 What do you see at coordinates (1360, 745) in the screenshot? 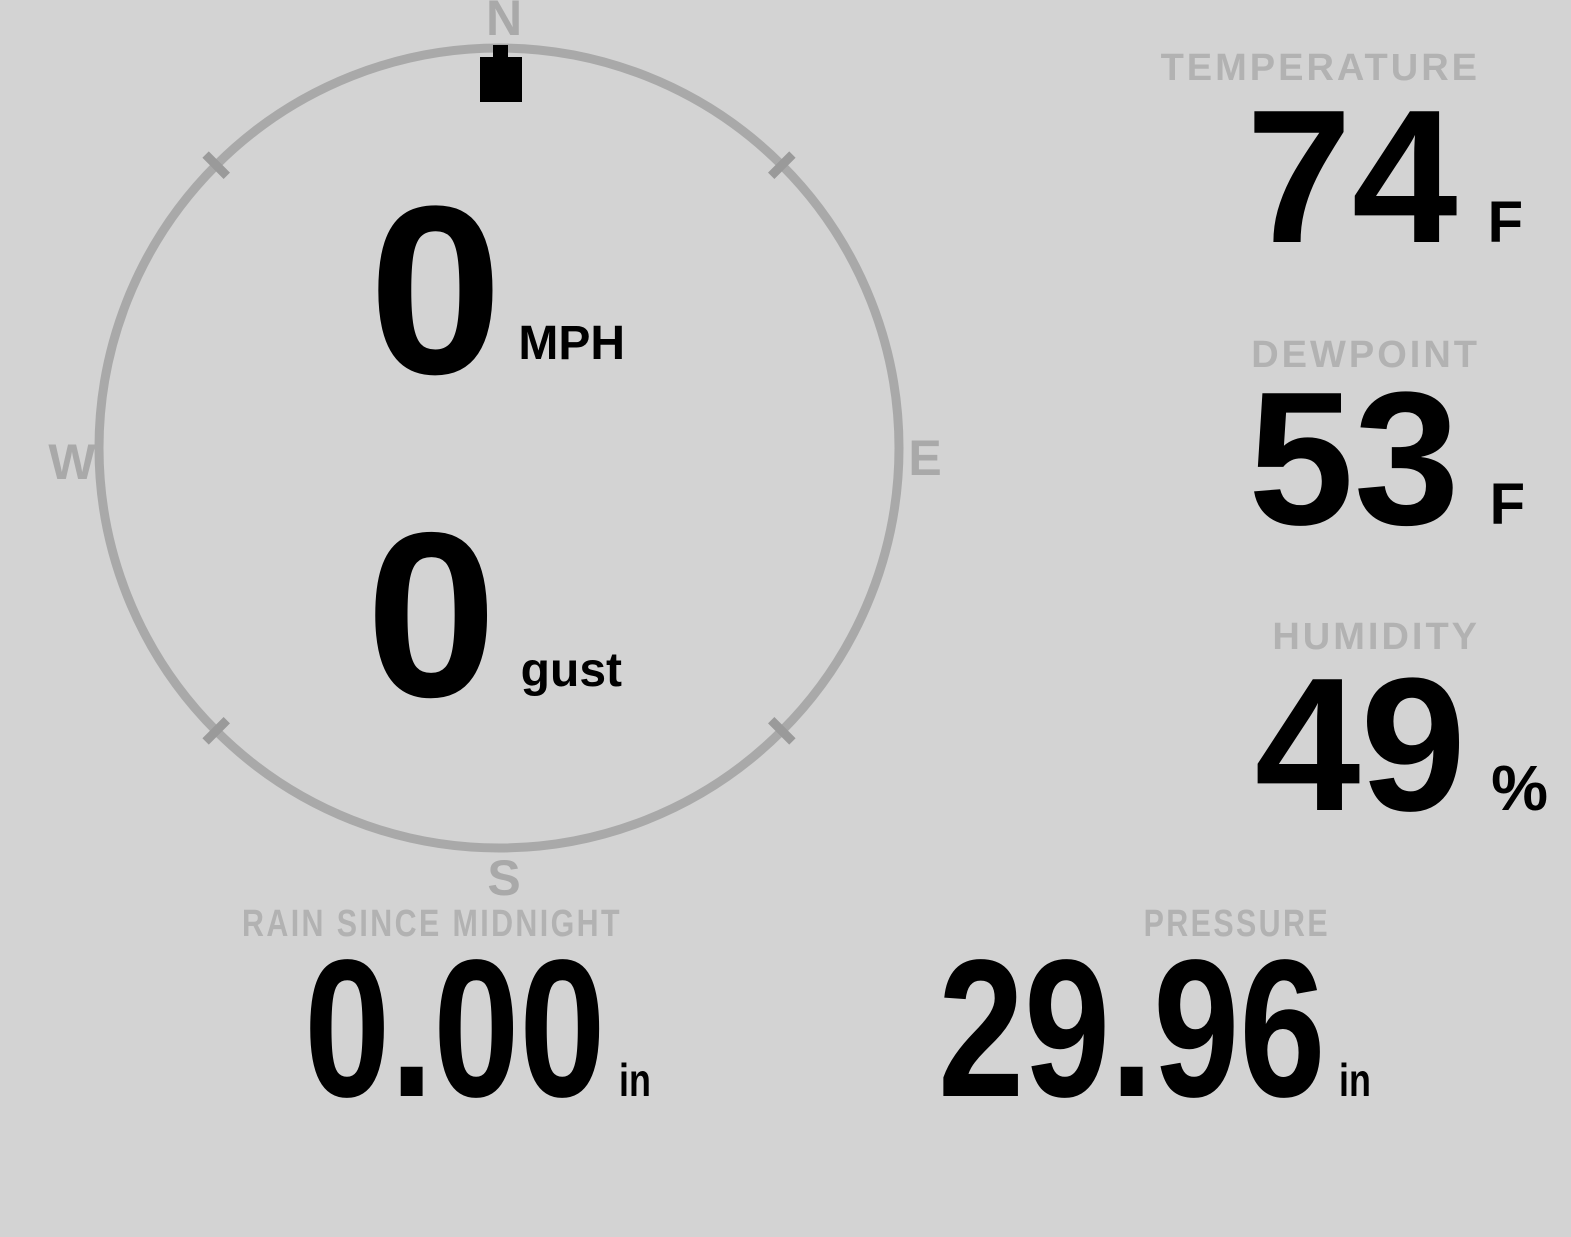
I see `humidity-value: 49` at bounding box center [1360, 745].